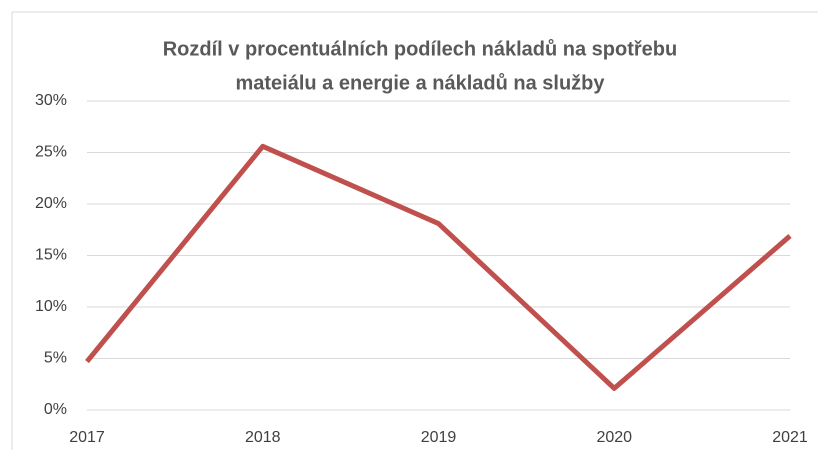 This screenshot has height=450, width=818. Describe the element at coordinates (55, 409) in the screenshot. I see `y-tick-label: 0%` at that location.